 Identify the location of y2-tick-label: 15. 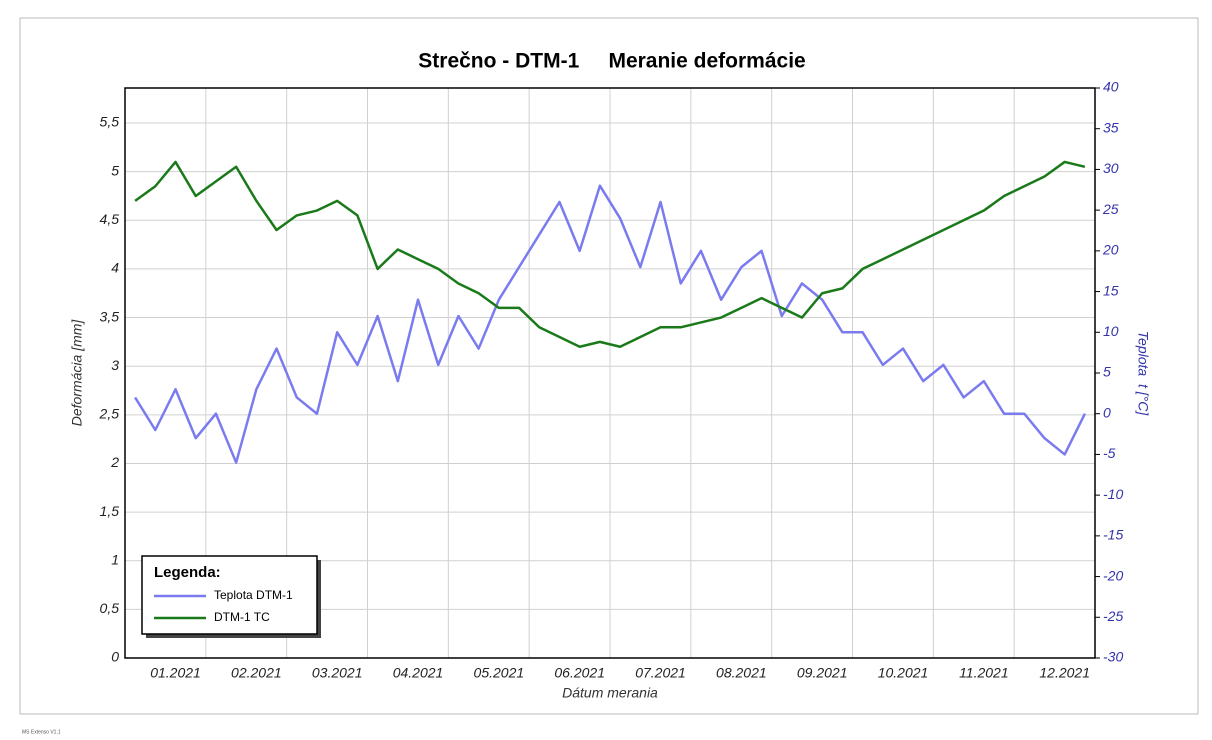
(1111, 290).